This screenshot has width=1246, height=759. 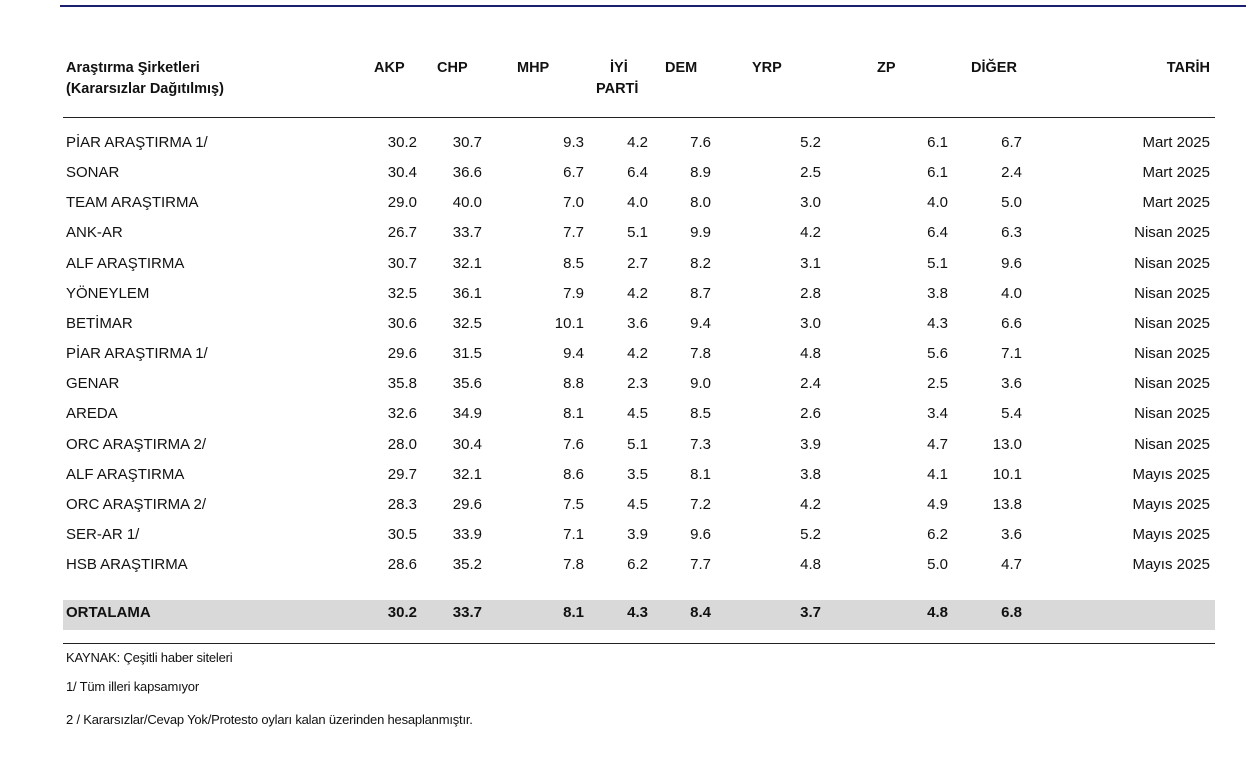 What do you see at coordinates (402, 293) in the screenshot?
I see `cell-akp: 32.5` at bounding box center [402, 293].